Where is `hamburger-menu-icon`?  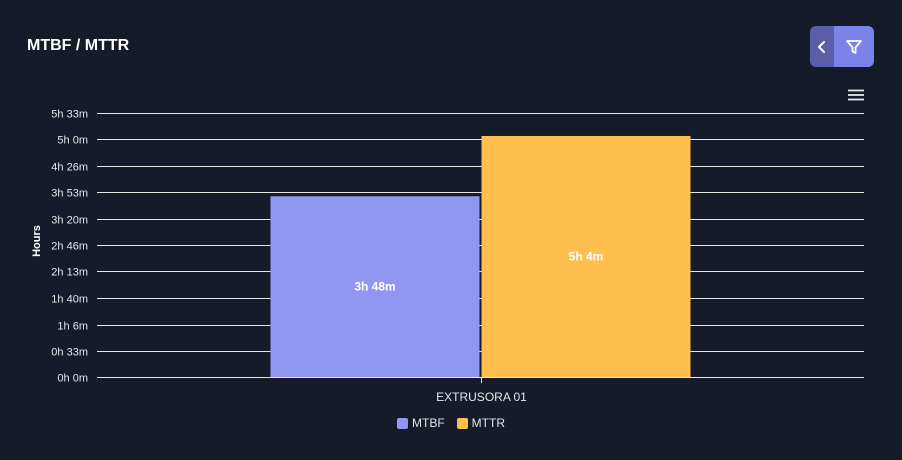 hamburger-menu-icon is located at coordinates (856, 95).